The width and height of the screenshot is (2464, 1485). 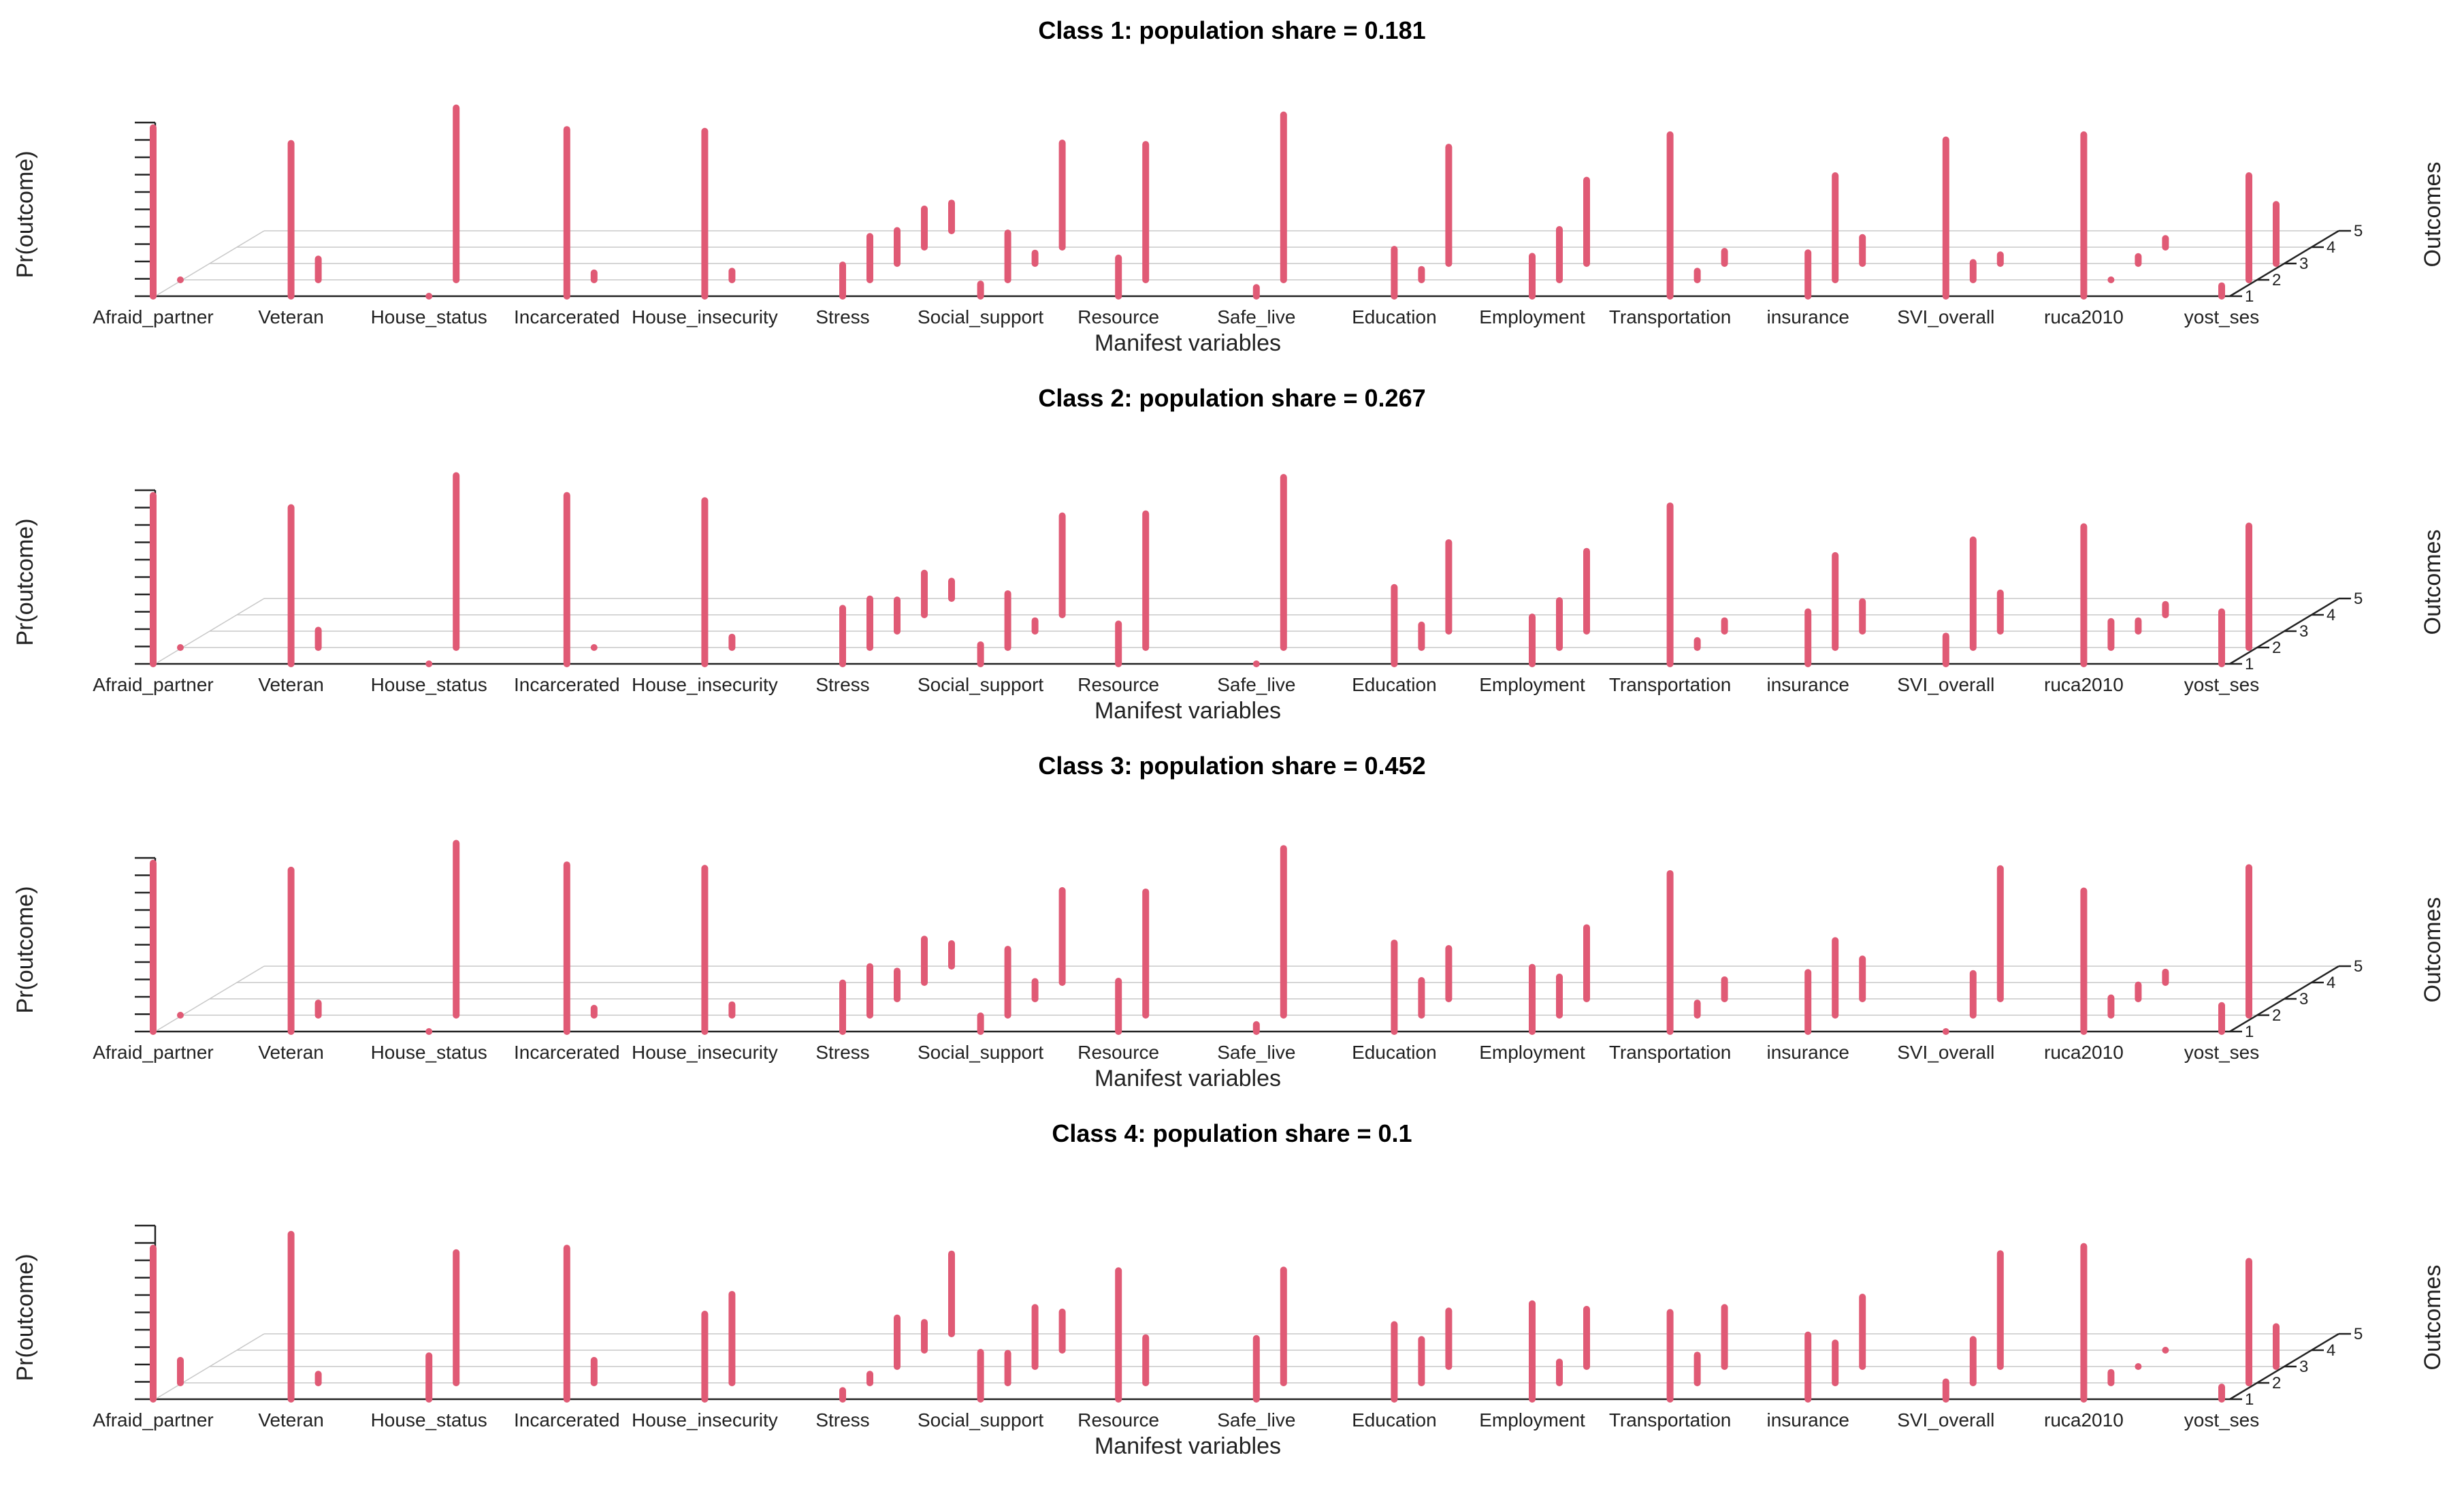 I want to click on panel-title: Class 1: population share = 0.181, so click(x=1231, y=30).